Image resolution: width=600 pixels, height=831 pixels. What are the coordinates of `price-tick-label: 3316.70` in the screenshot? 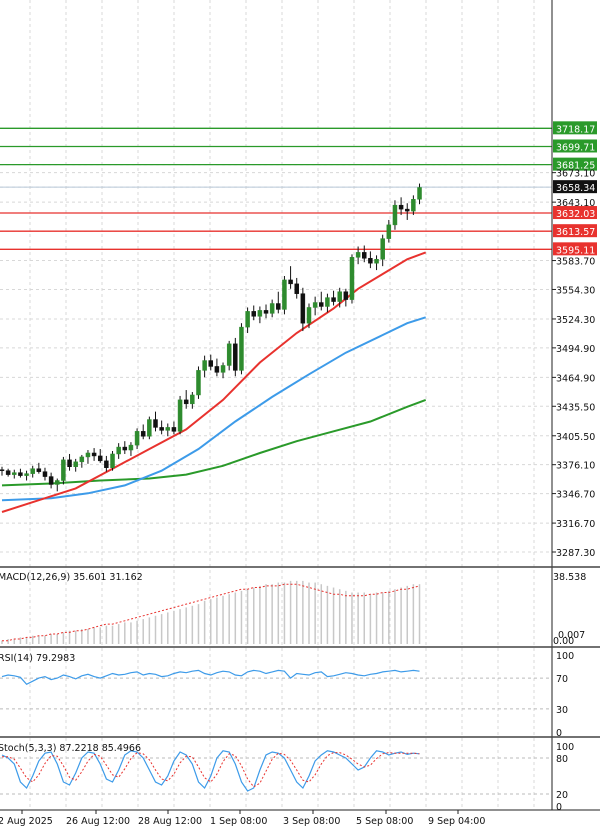 It's located at (575, 524).